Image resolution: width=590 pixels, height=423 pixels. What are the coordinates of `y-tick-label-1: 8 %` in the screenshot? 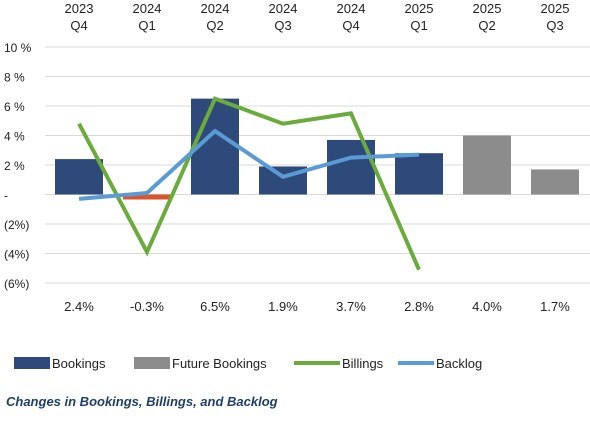 It's located at (14, 78).